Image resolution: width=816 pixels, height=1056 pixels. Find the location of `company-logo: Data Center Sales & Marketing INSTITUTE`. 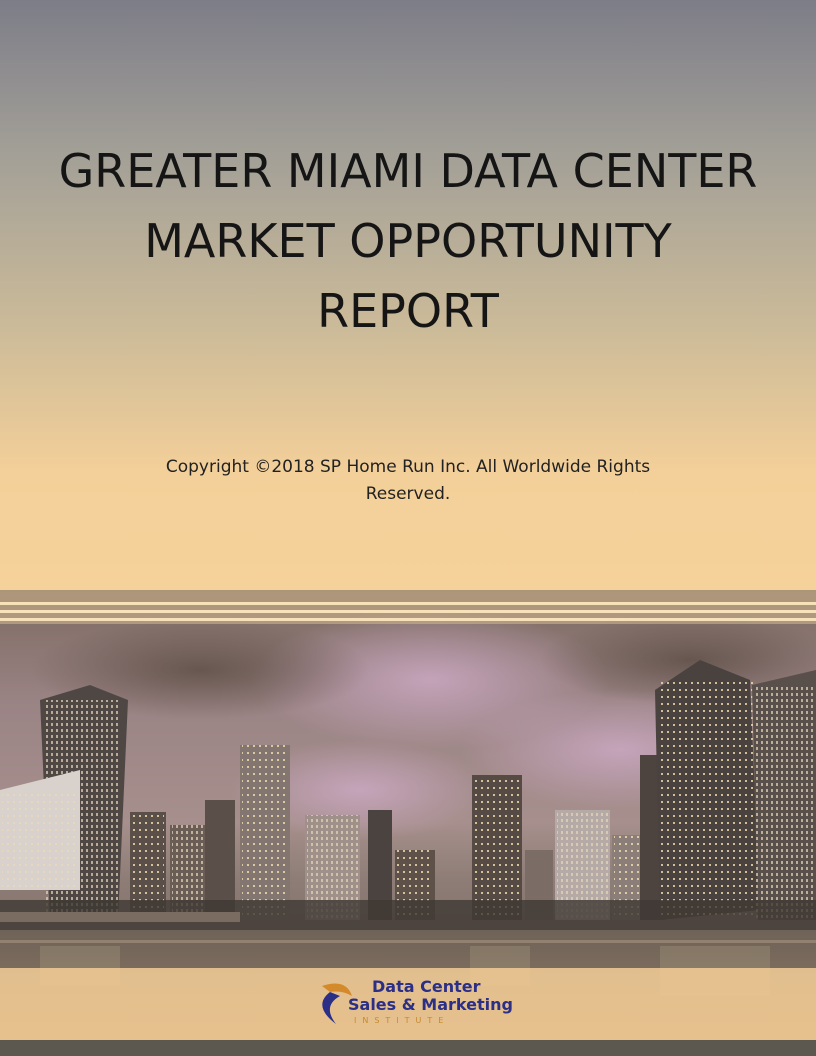

company-logo: Data Center Sales & Marketing INSTITUTE is located at coordinates (433, 1003).